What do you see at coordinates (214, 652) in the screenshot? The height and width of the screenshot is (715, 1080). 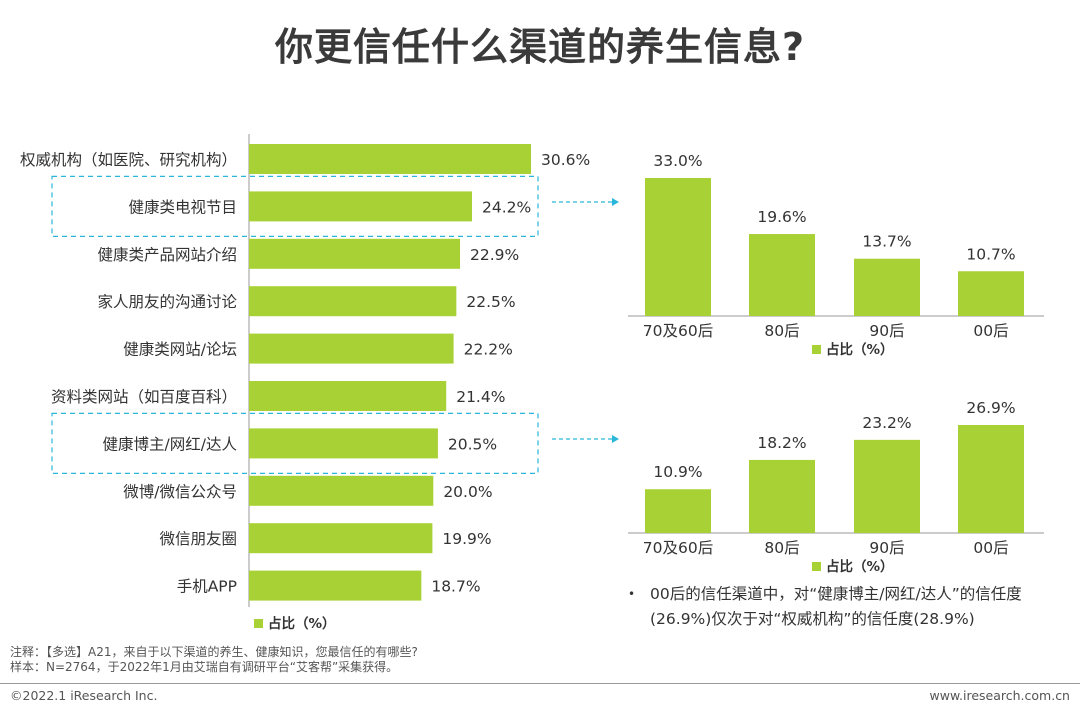 I see `footnote-line-1: 注释：【多选】A21，来自于以下渠道的养生、健康知识，您最信任的有哪些?` at bounding box center [214, 652].